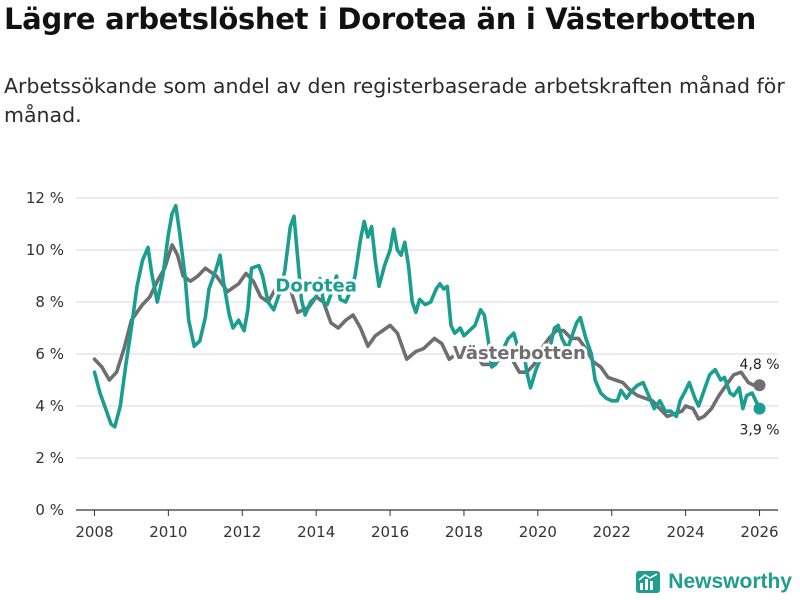 The width and height of the screenshot is (800, 600). I want to click on newsworthy-logo-icon, so click(648, 582).